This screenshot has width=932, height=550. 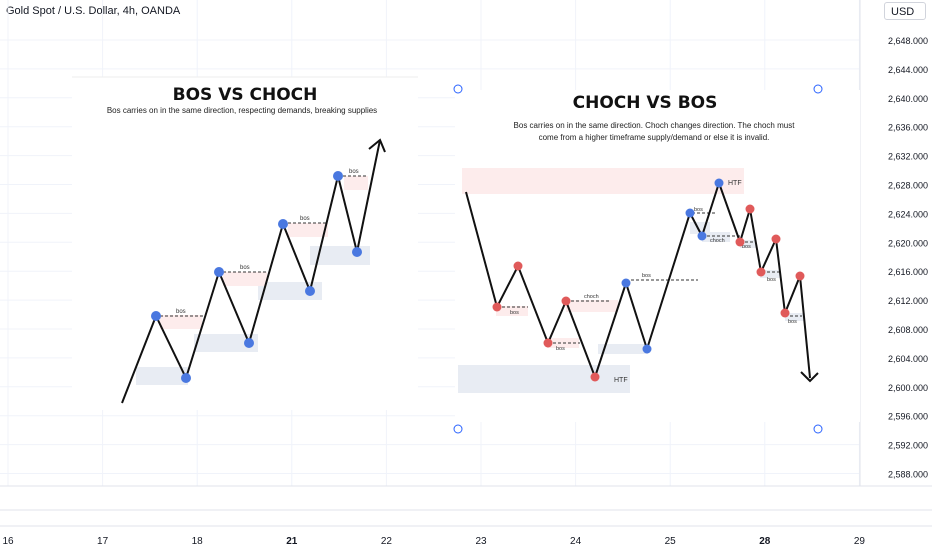 What do you see at coordinates (433, 541) in the screenshot?
I see `time-axis: 16 17 18 21 22 23 24 25 28 29` at bounding box center [433, 541].